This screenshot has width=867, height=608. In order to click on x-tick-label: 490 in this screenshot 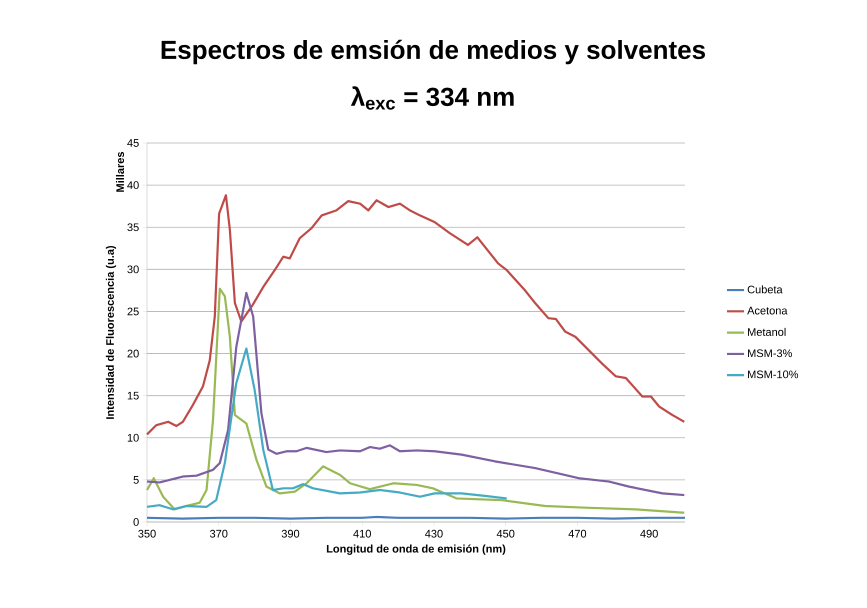, I will do `click(649, 534)`.